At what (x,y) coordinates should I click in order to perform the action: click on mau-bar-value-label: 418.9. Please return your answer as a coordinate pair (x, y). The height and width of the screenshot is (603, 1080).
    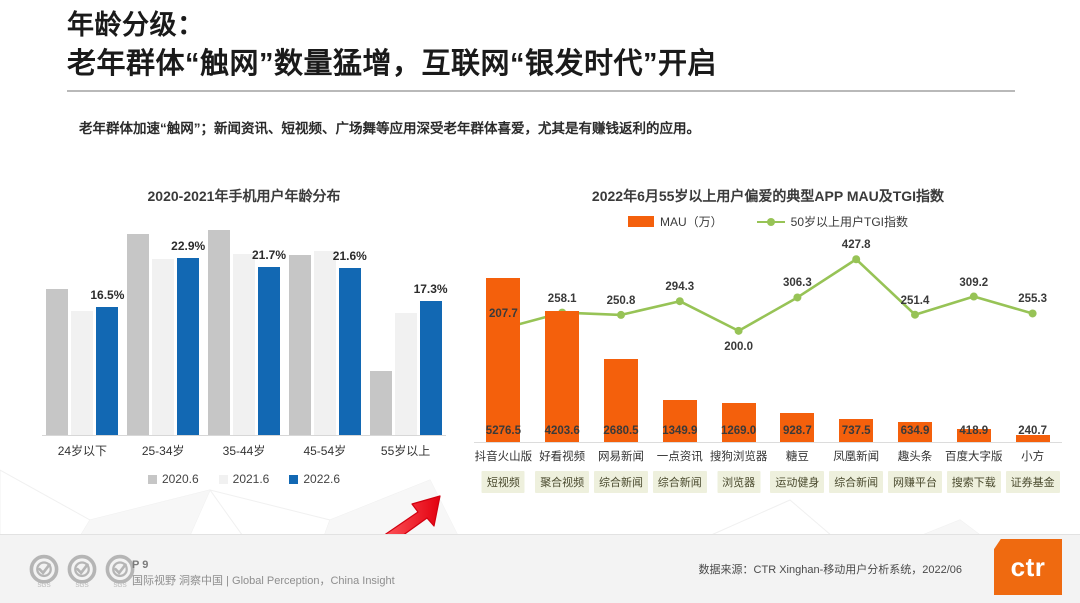
    Looking at the image, I should click on (974, 431).